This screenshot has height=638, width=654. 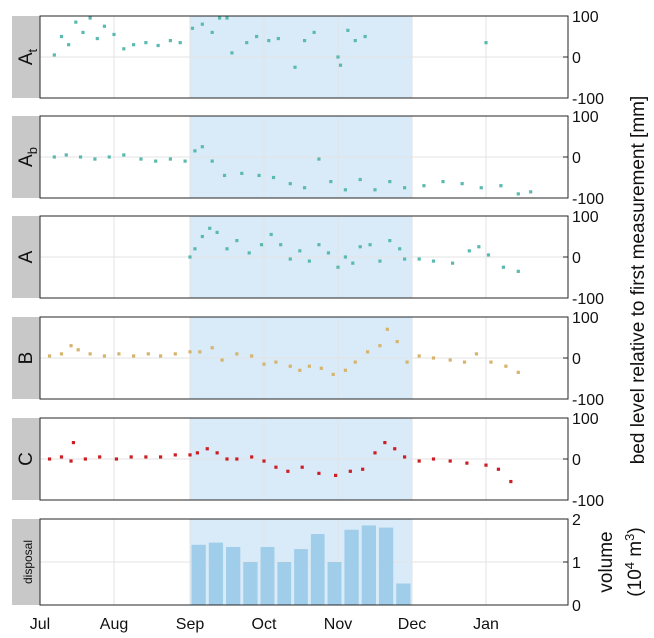 What do you see at coordinates (588, 199) in the screenshot?
I see `y-tick-label: -100` at bounding box center [588, 199].